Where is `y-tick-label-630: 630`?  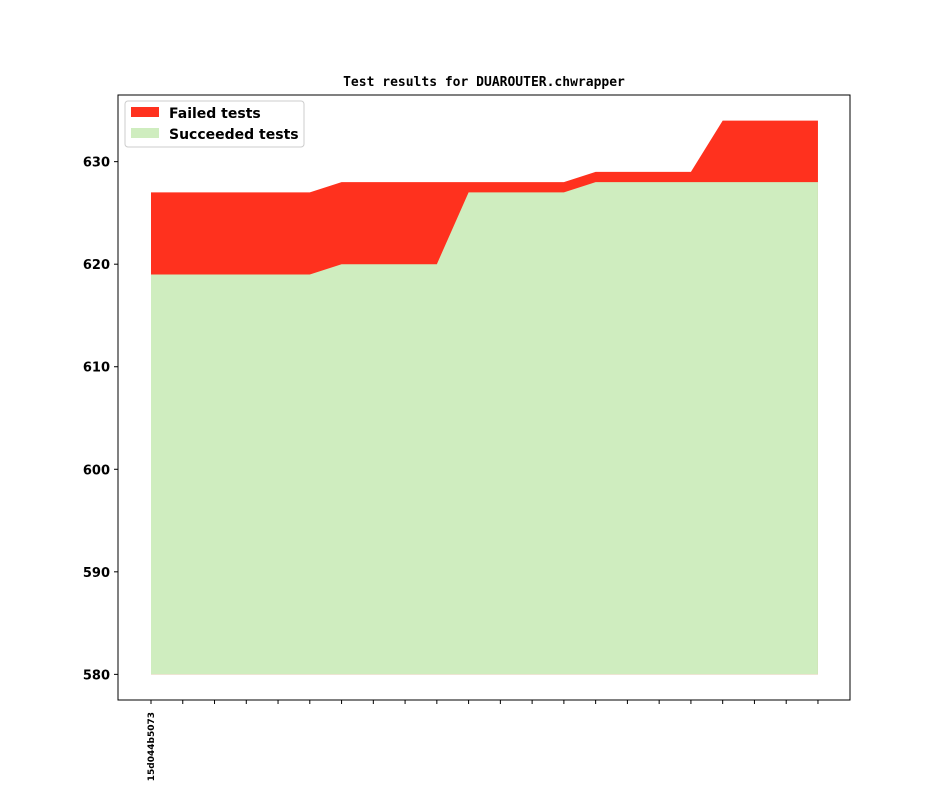 y-tick-label-630: 630 is located at coordinates (96, 163).